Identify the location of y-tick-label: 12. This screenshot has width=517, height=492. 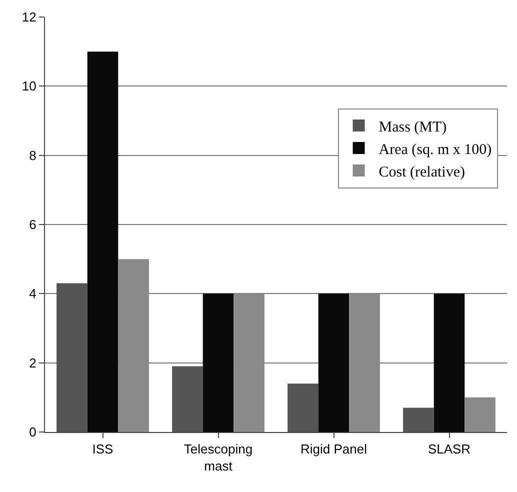
(29, 17).